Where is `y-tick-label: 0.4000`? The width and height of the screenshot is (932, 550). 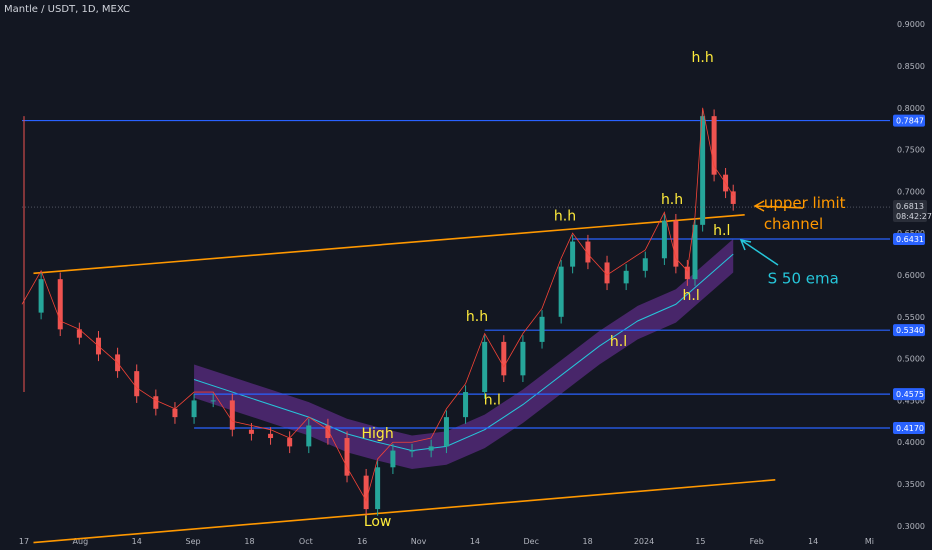 y-tick-label: 0.4000 is located at coordinates (911, 442).